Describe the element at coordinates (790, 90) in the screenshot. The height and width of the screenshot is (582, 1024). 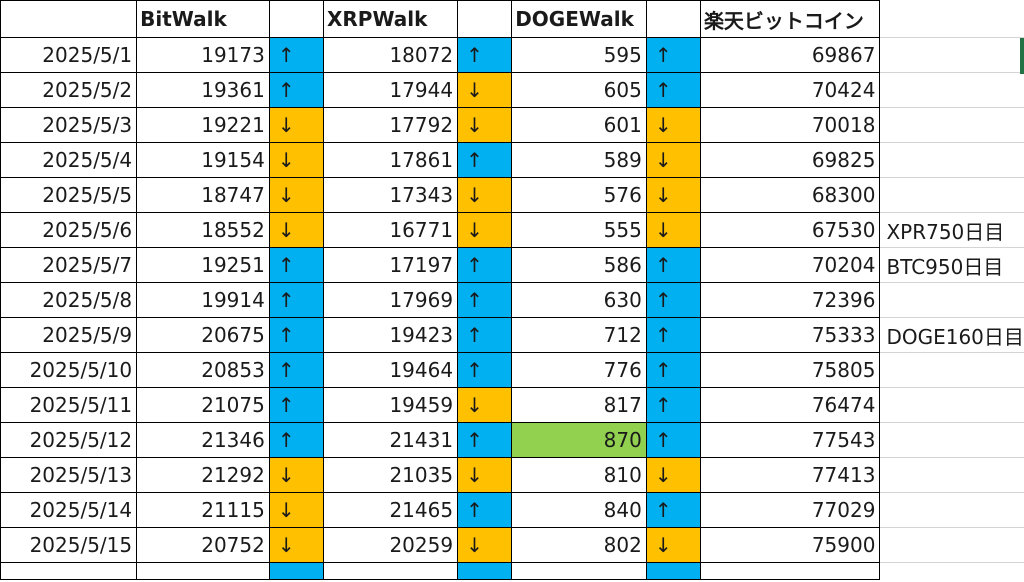
I see `rakuten-bitcoin-value-cell: 70424` at that location.